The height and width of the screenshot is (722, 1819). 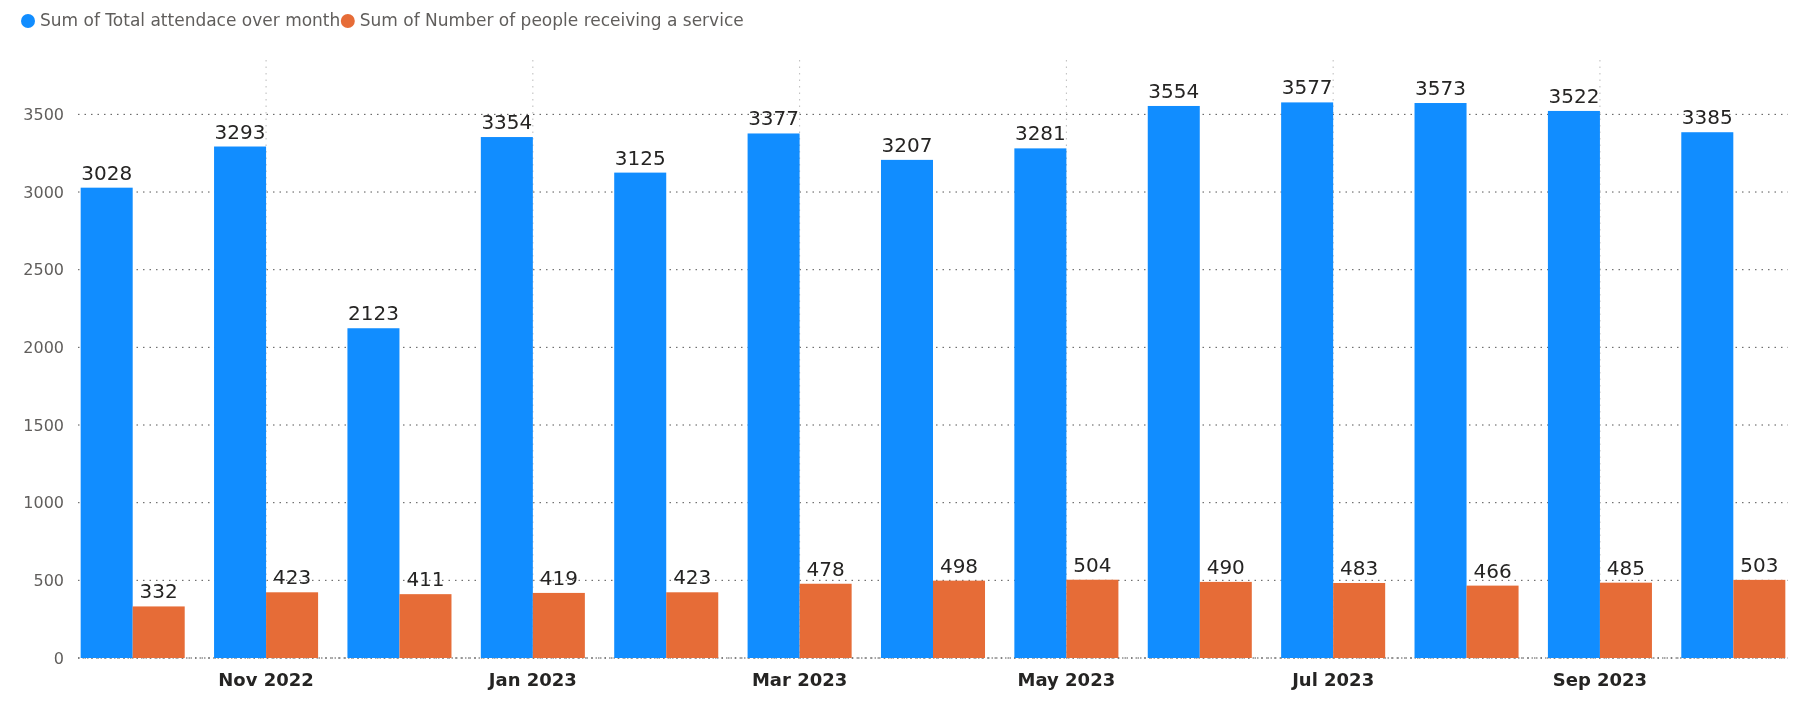 What do you see at coordinates (1759, 564) in the screenshot?
I see `data-label: 503` at bounding box center [1759, 564].